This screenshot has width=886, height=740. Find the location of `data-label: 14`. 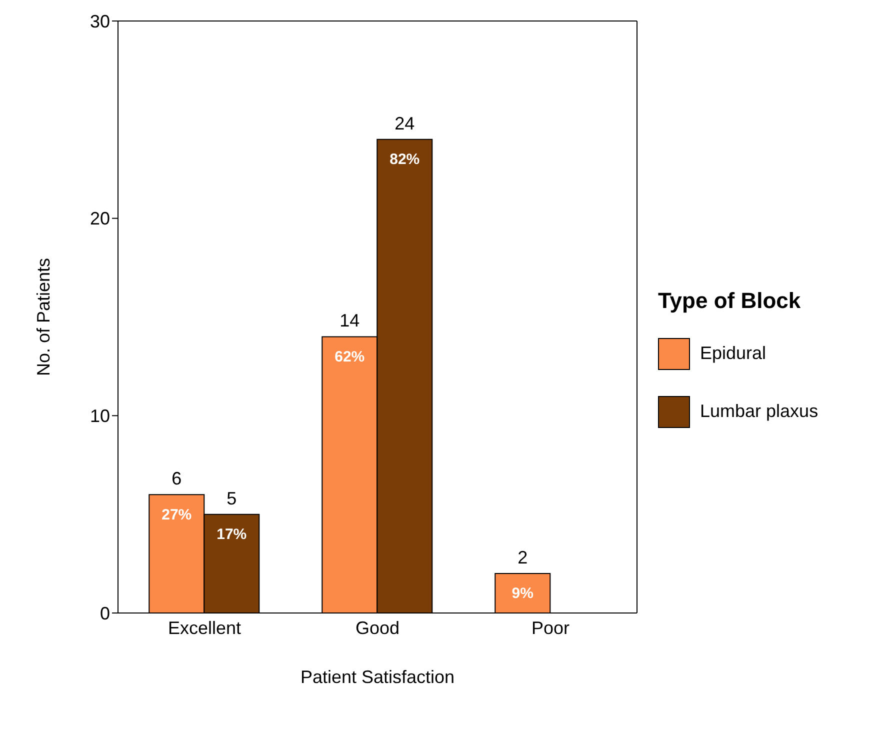

data-label: 14 is located at coordinates (350, 320).